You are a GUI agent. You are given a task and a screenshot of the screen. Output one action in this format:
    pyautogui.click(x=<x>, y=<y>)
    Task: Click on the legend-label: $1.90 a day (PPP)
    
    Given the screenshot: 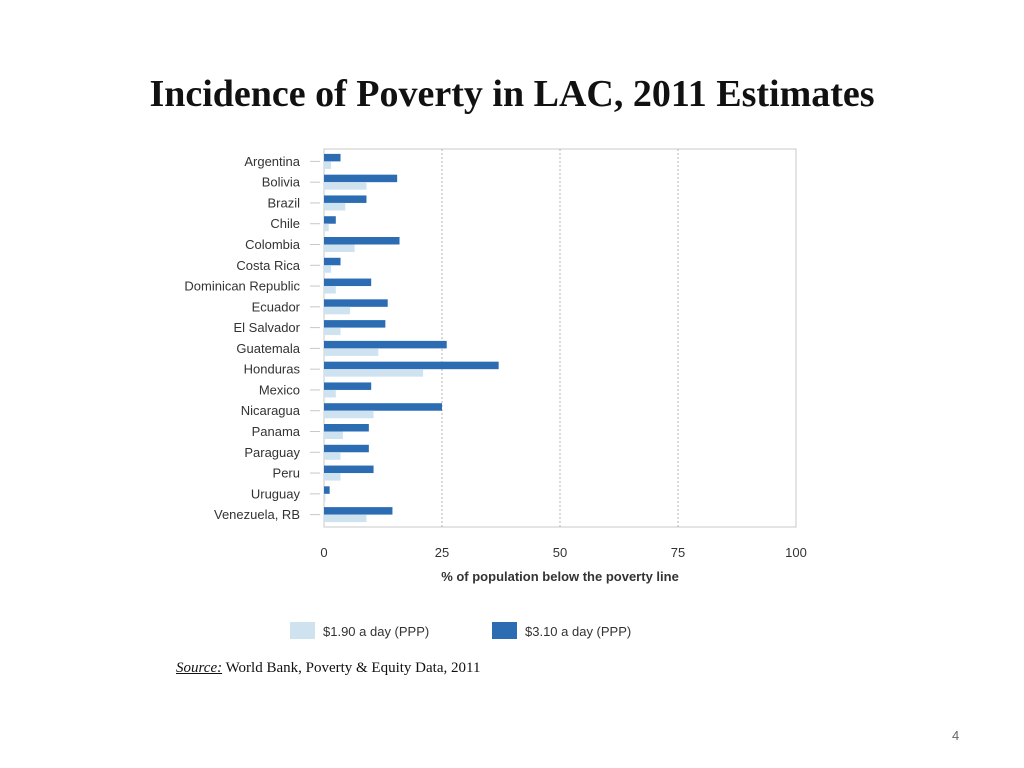 What is the action you would take?
    pyautogui.click(x=376, y=631)
    